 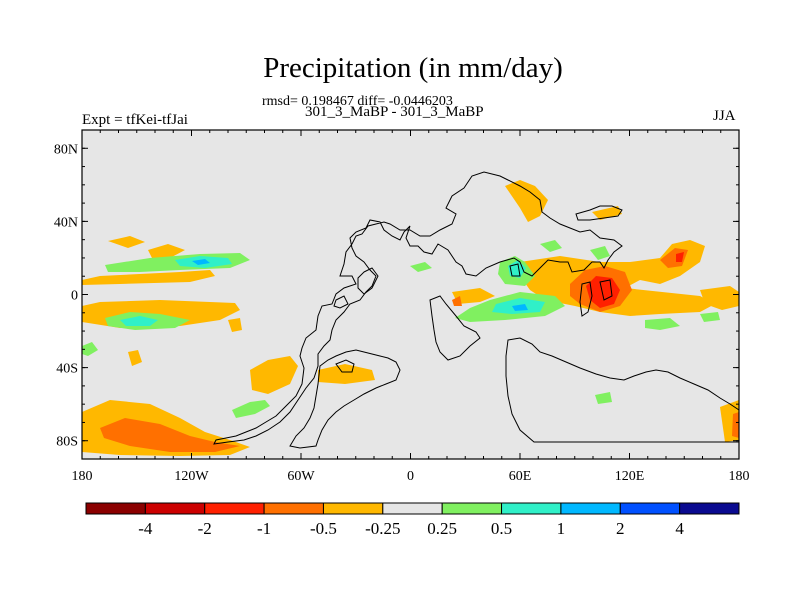 I want to click on colorbar-label: 0.5, so click(x=501, y=528).